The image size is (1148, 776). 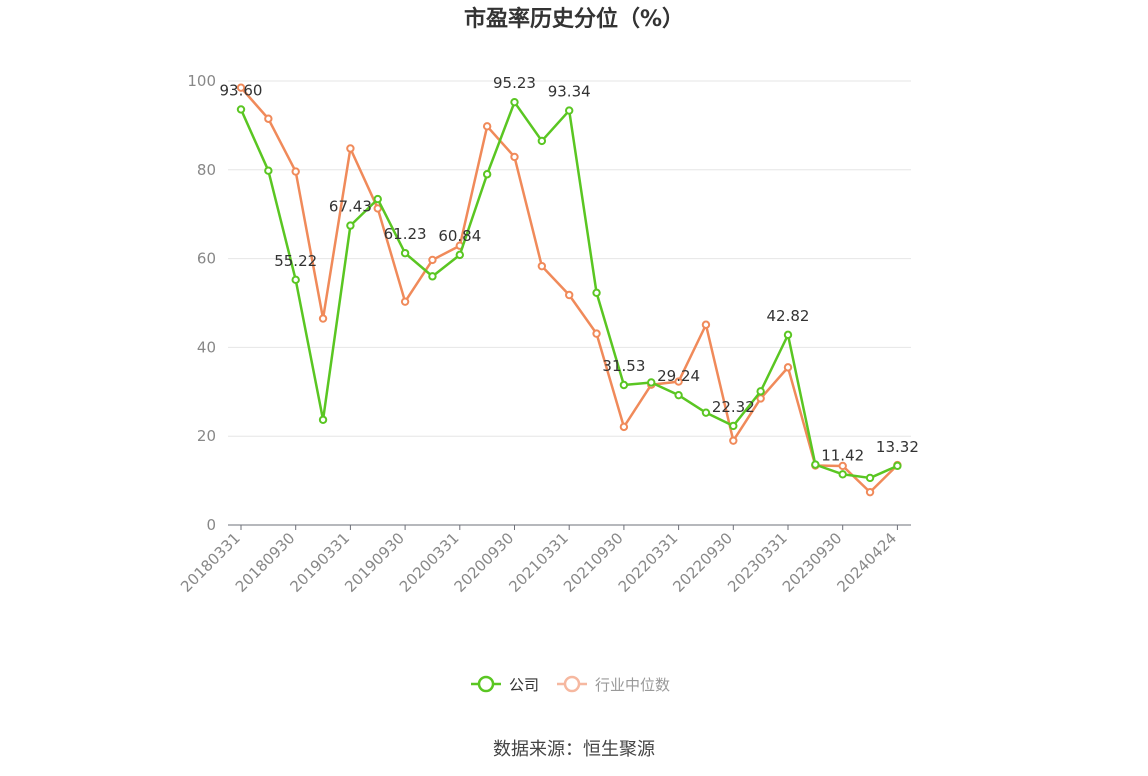 What do you see at coordinates (623, 366) in the screenshot?
I see `data-label: 31.53` at bounding box center [623, 366].